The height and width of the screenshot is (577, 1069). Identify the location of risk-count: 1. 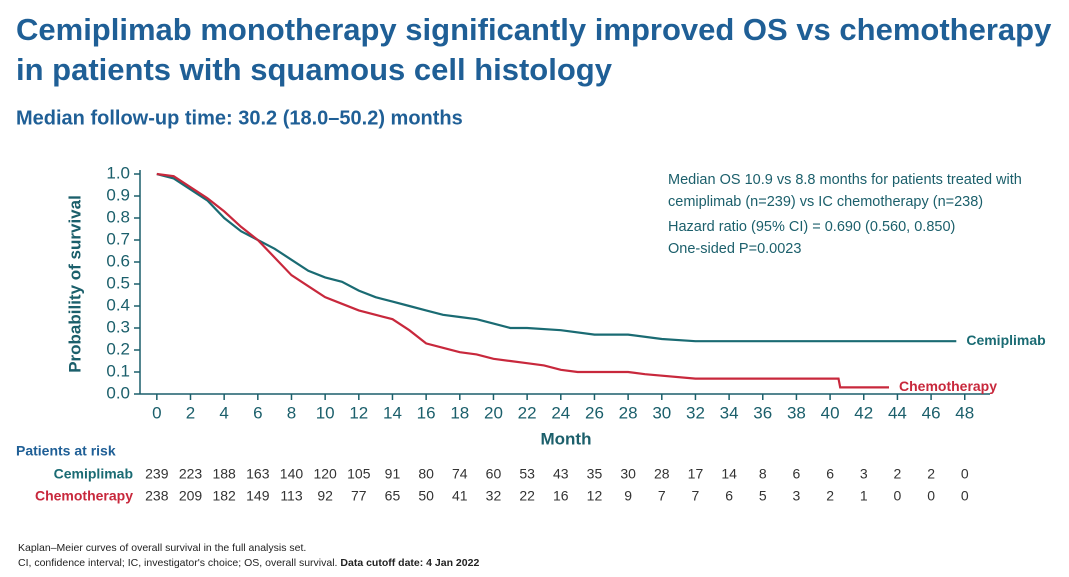
(864, 496).